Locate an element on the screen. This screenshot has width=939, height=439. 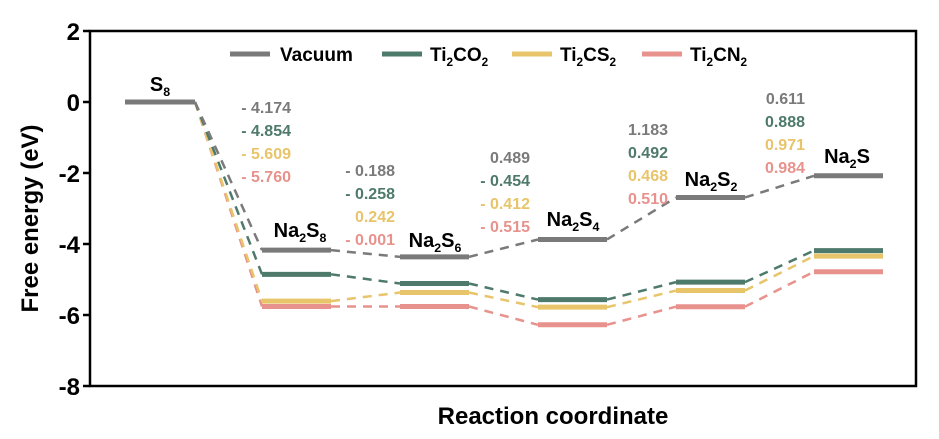
legend-item-ti2cs2: Ti2CS2 is located at coordinates (564, 57).